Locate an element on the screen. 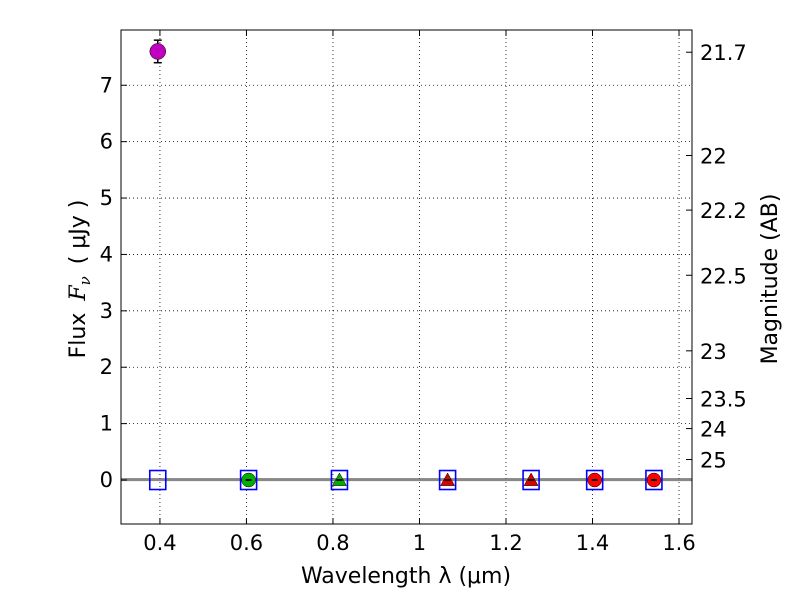 The height and width of the screenshot is (600, 800). y-tick-label: 4 is located at coordinates (106, 254).